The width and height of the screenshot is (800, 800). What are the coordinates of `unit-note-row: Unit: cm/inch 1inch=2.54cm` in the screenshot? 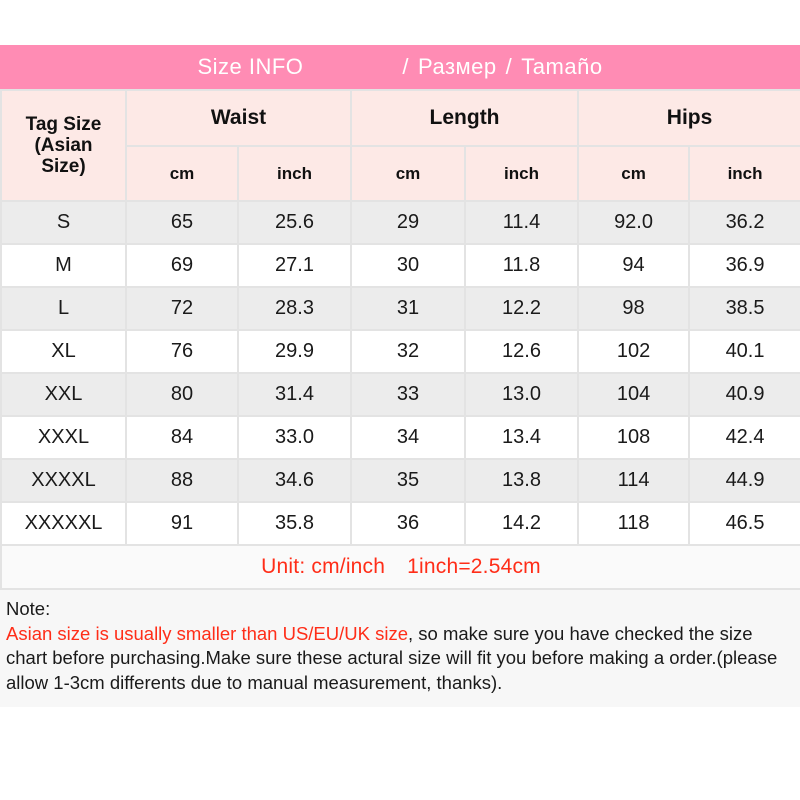 It's located at (400, 567).